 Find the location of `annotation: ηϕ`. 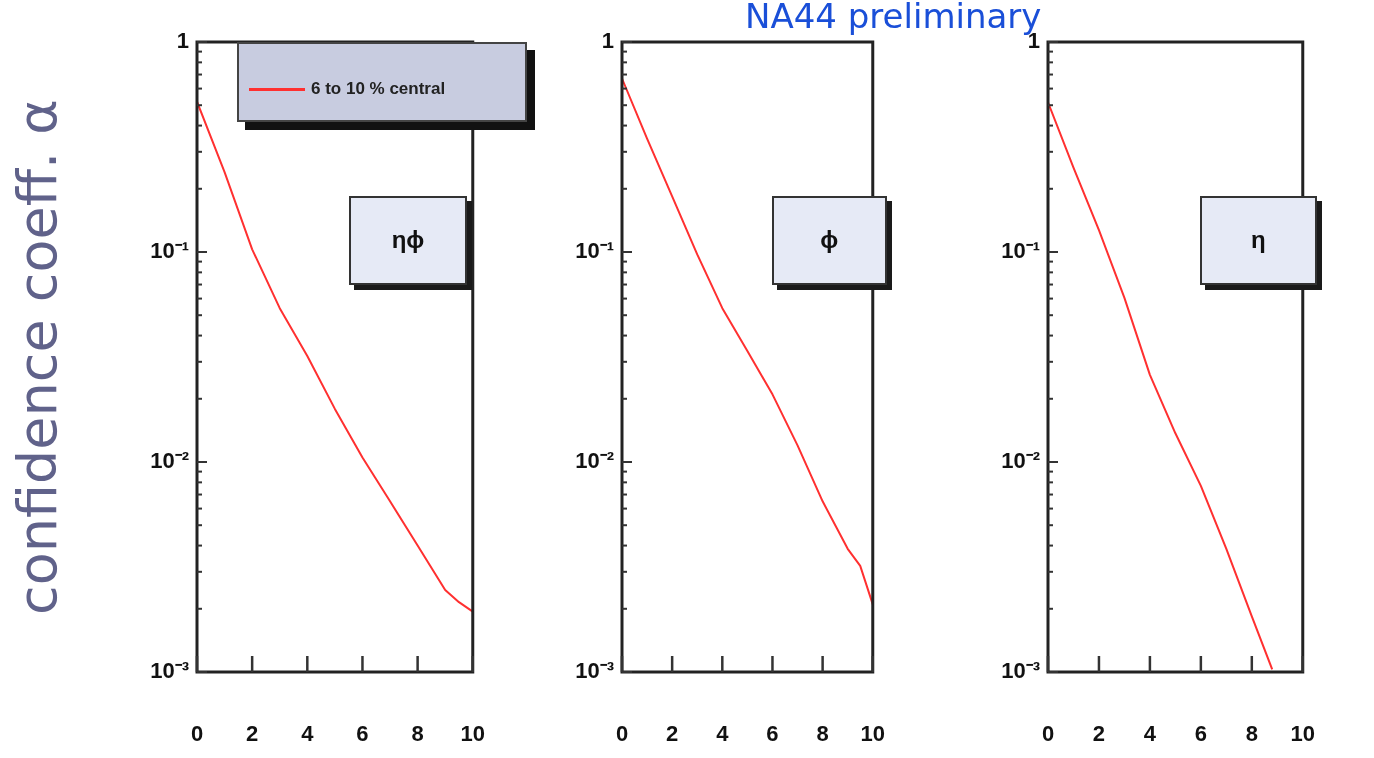

annotation: ηϕ is located at coordinates (408, 240).